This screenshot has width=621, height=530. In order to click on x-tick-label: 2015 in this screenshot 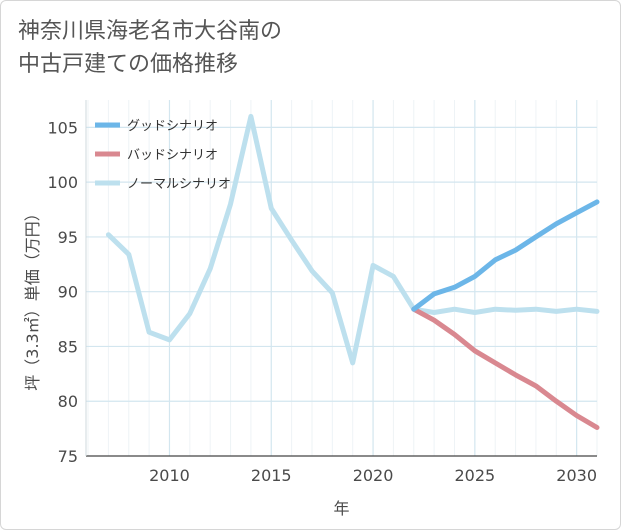, I will do `click(271, 475)`.